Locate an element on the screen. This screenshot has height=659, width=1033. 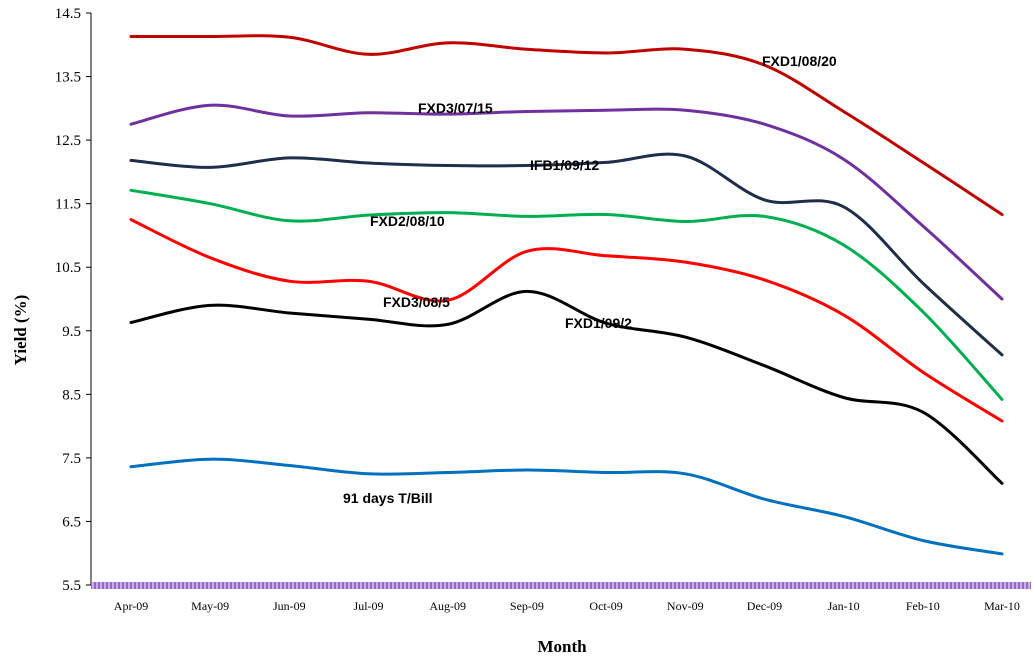
y-tick-label: 8.5 is located at coordinates (71, 395).